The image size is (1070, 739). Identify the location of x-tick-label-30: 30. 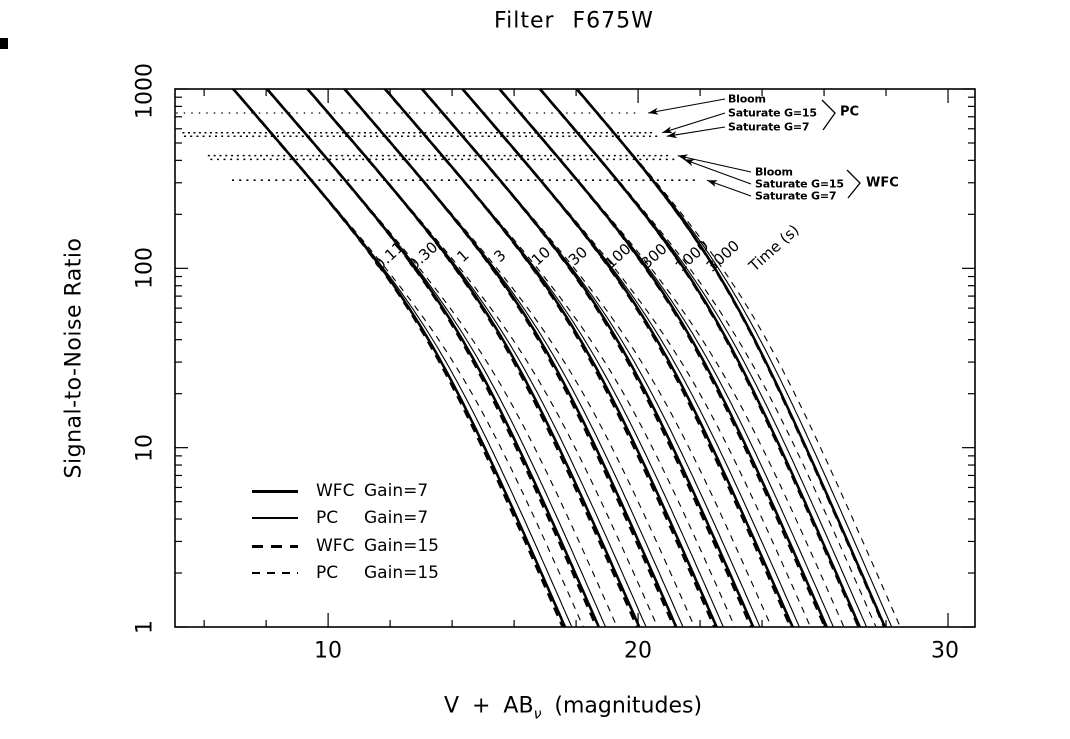
(945, 651).